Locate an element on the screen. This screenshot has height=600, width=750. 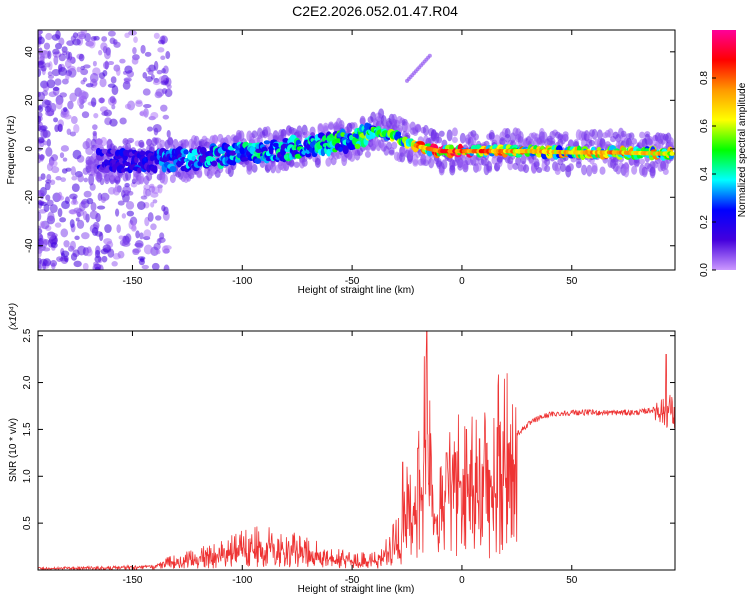
colorbar-tick-label: 0.6 is located at coordinates (704, 126).